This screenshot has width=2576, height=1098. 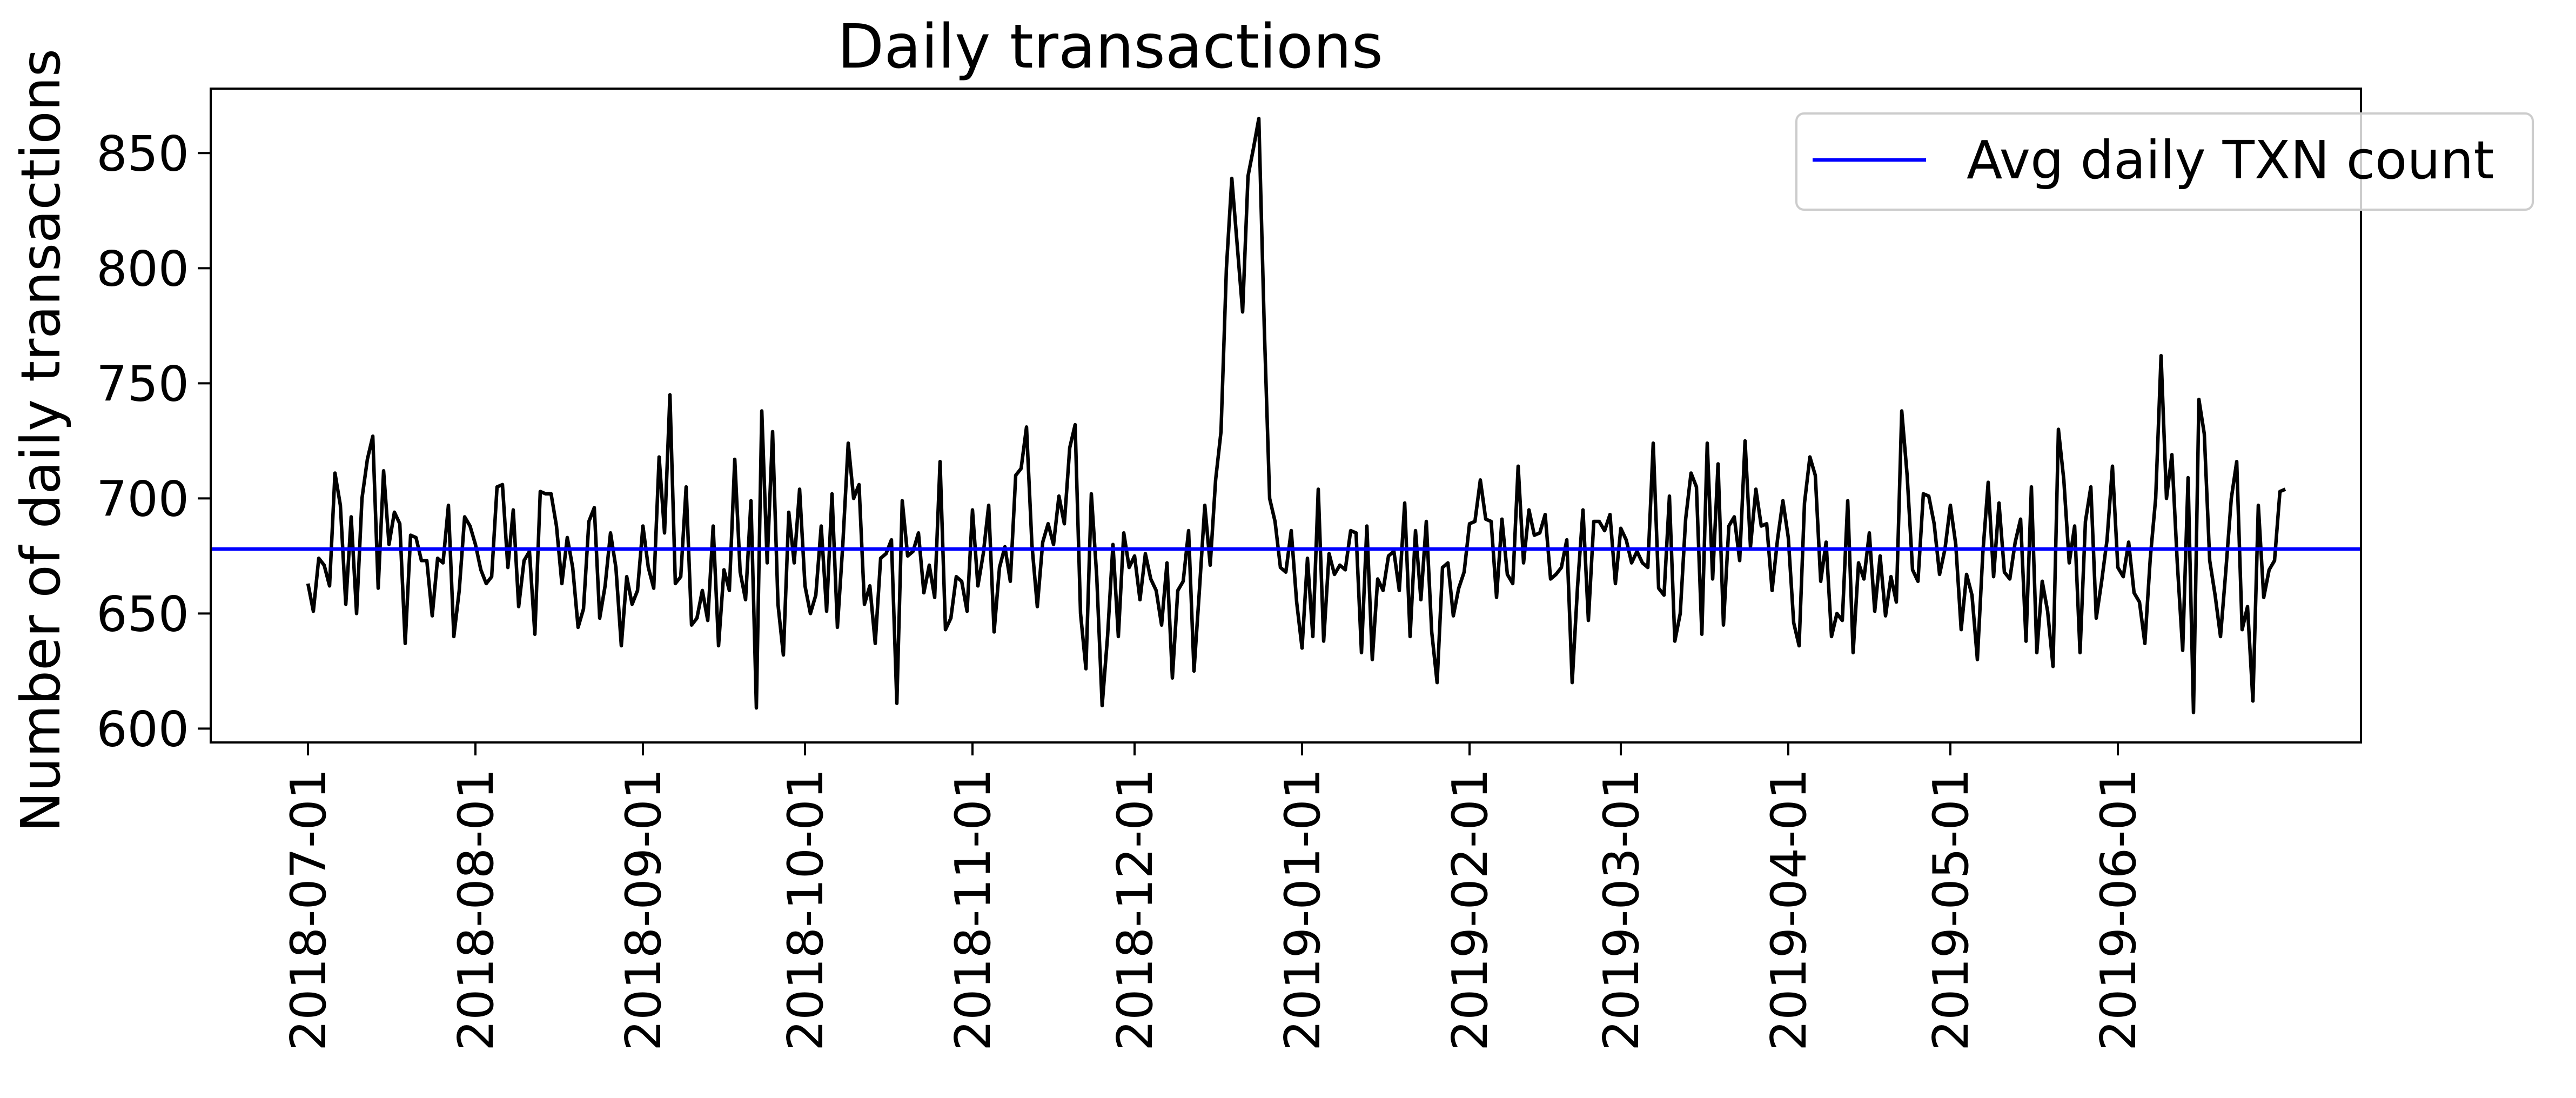 I want to click on x-tick-label: 2019-01-01, so click(x=1302, y=909).